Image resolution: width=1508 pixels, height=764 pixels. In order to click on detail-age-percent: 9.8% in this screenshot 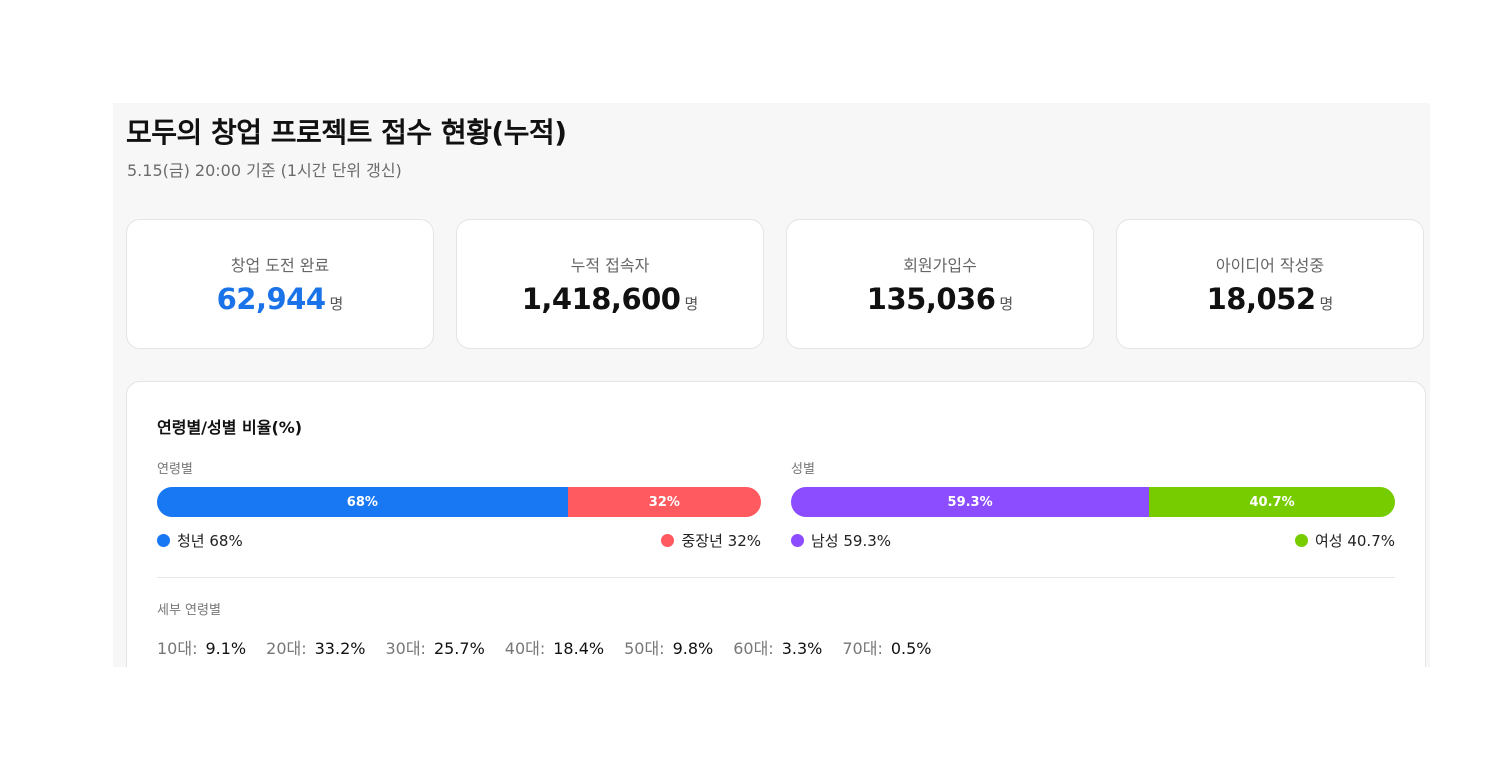, I will do `click(693, 648)`.